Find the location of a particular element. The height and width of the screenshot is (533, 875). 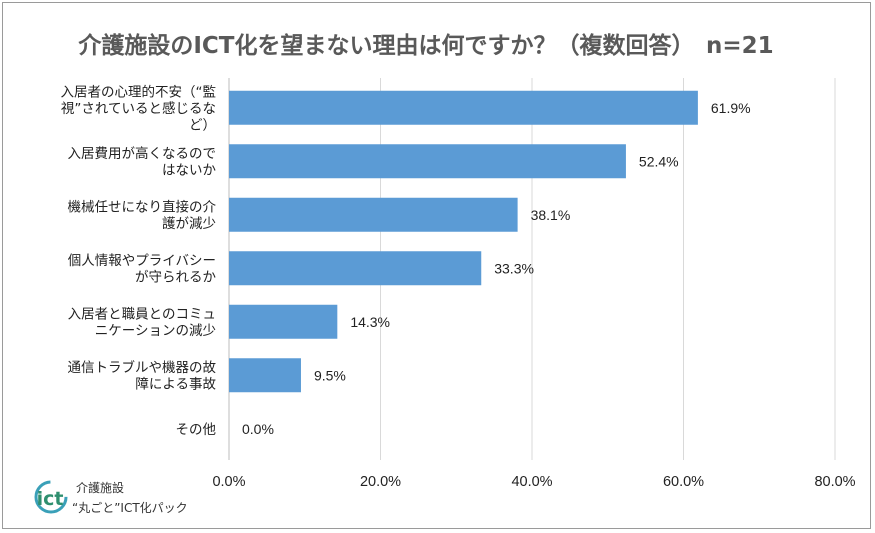

data-label: 9.5% is located at coordinates (330, 375).